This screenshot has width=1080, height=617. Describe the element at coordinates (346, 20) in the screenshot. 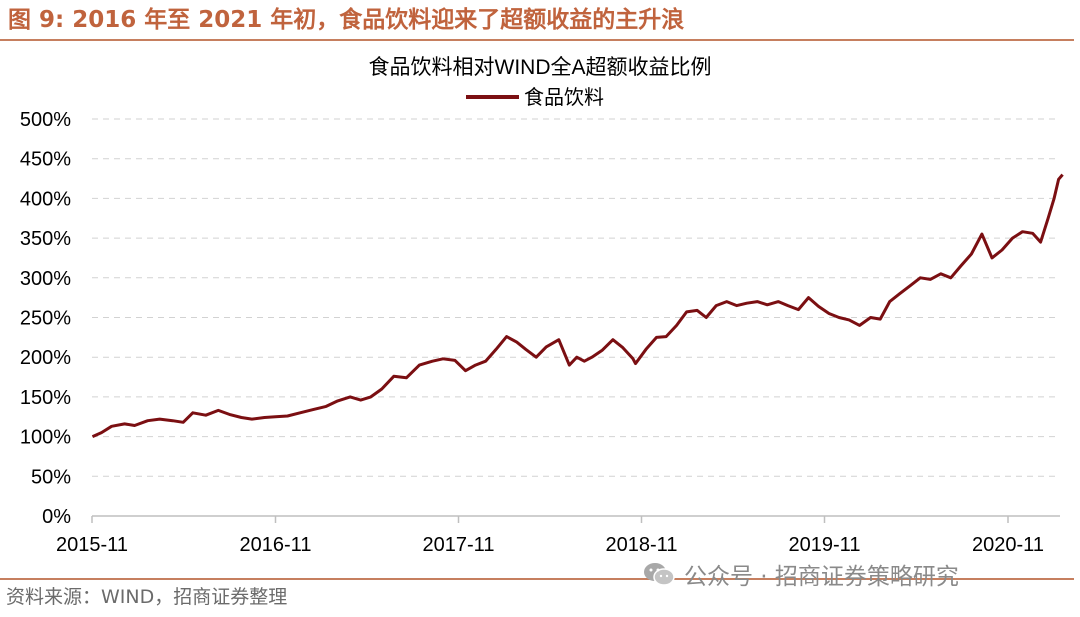

I see `figure-title: 图 9: 2016 年至 2021 年初，食品饮料迎来了超额收益的主升浪` at that location.